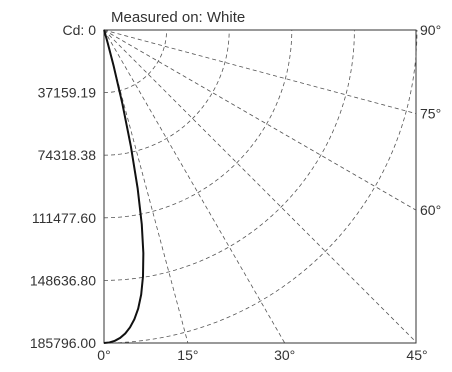 The image size is (452, 372). Describe the element at coordinates (80, 30) in the screenshot. I see `radial-tick-label: Cd: 0` at that location.